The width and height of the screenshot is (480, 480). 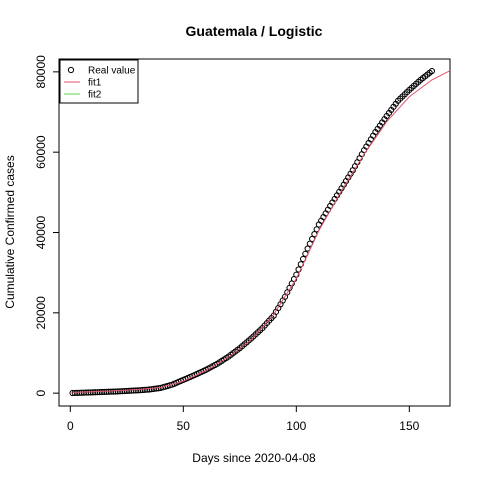 I want to click on y-axis: 0 20000 40000 60000 80000, so click(x=46, y=225).